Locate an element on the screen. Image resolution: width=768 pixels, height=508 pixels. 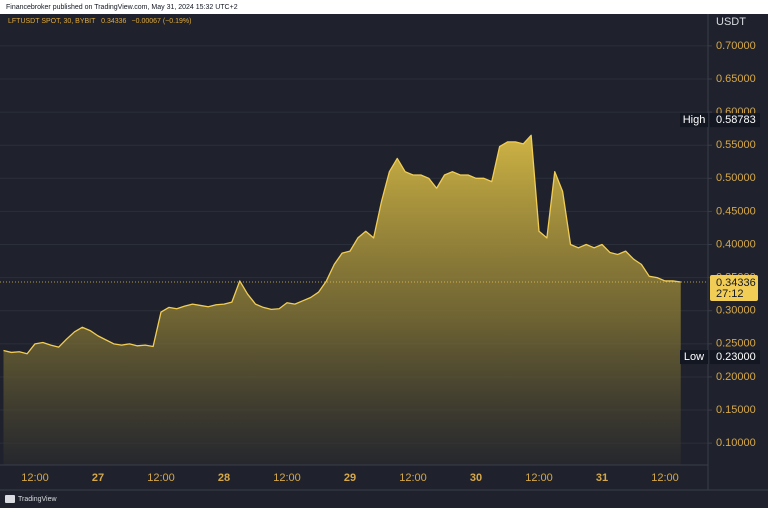
price-change: −0.00067 (−0.19%) is located at coordinates (162, 21).